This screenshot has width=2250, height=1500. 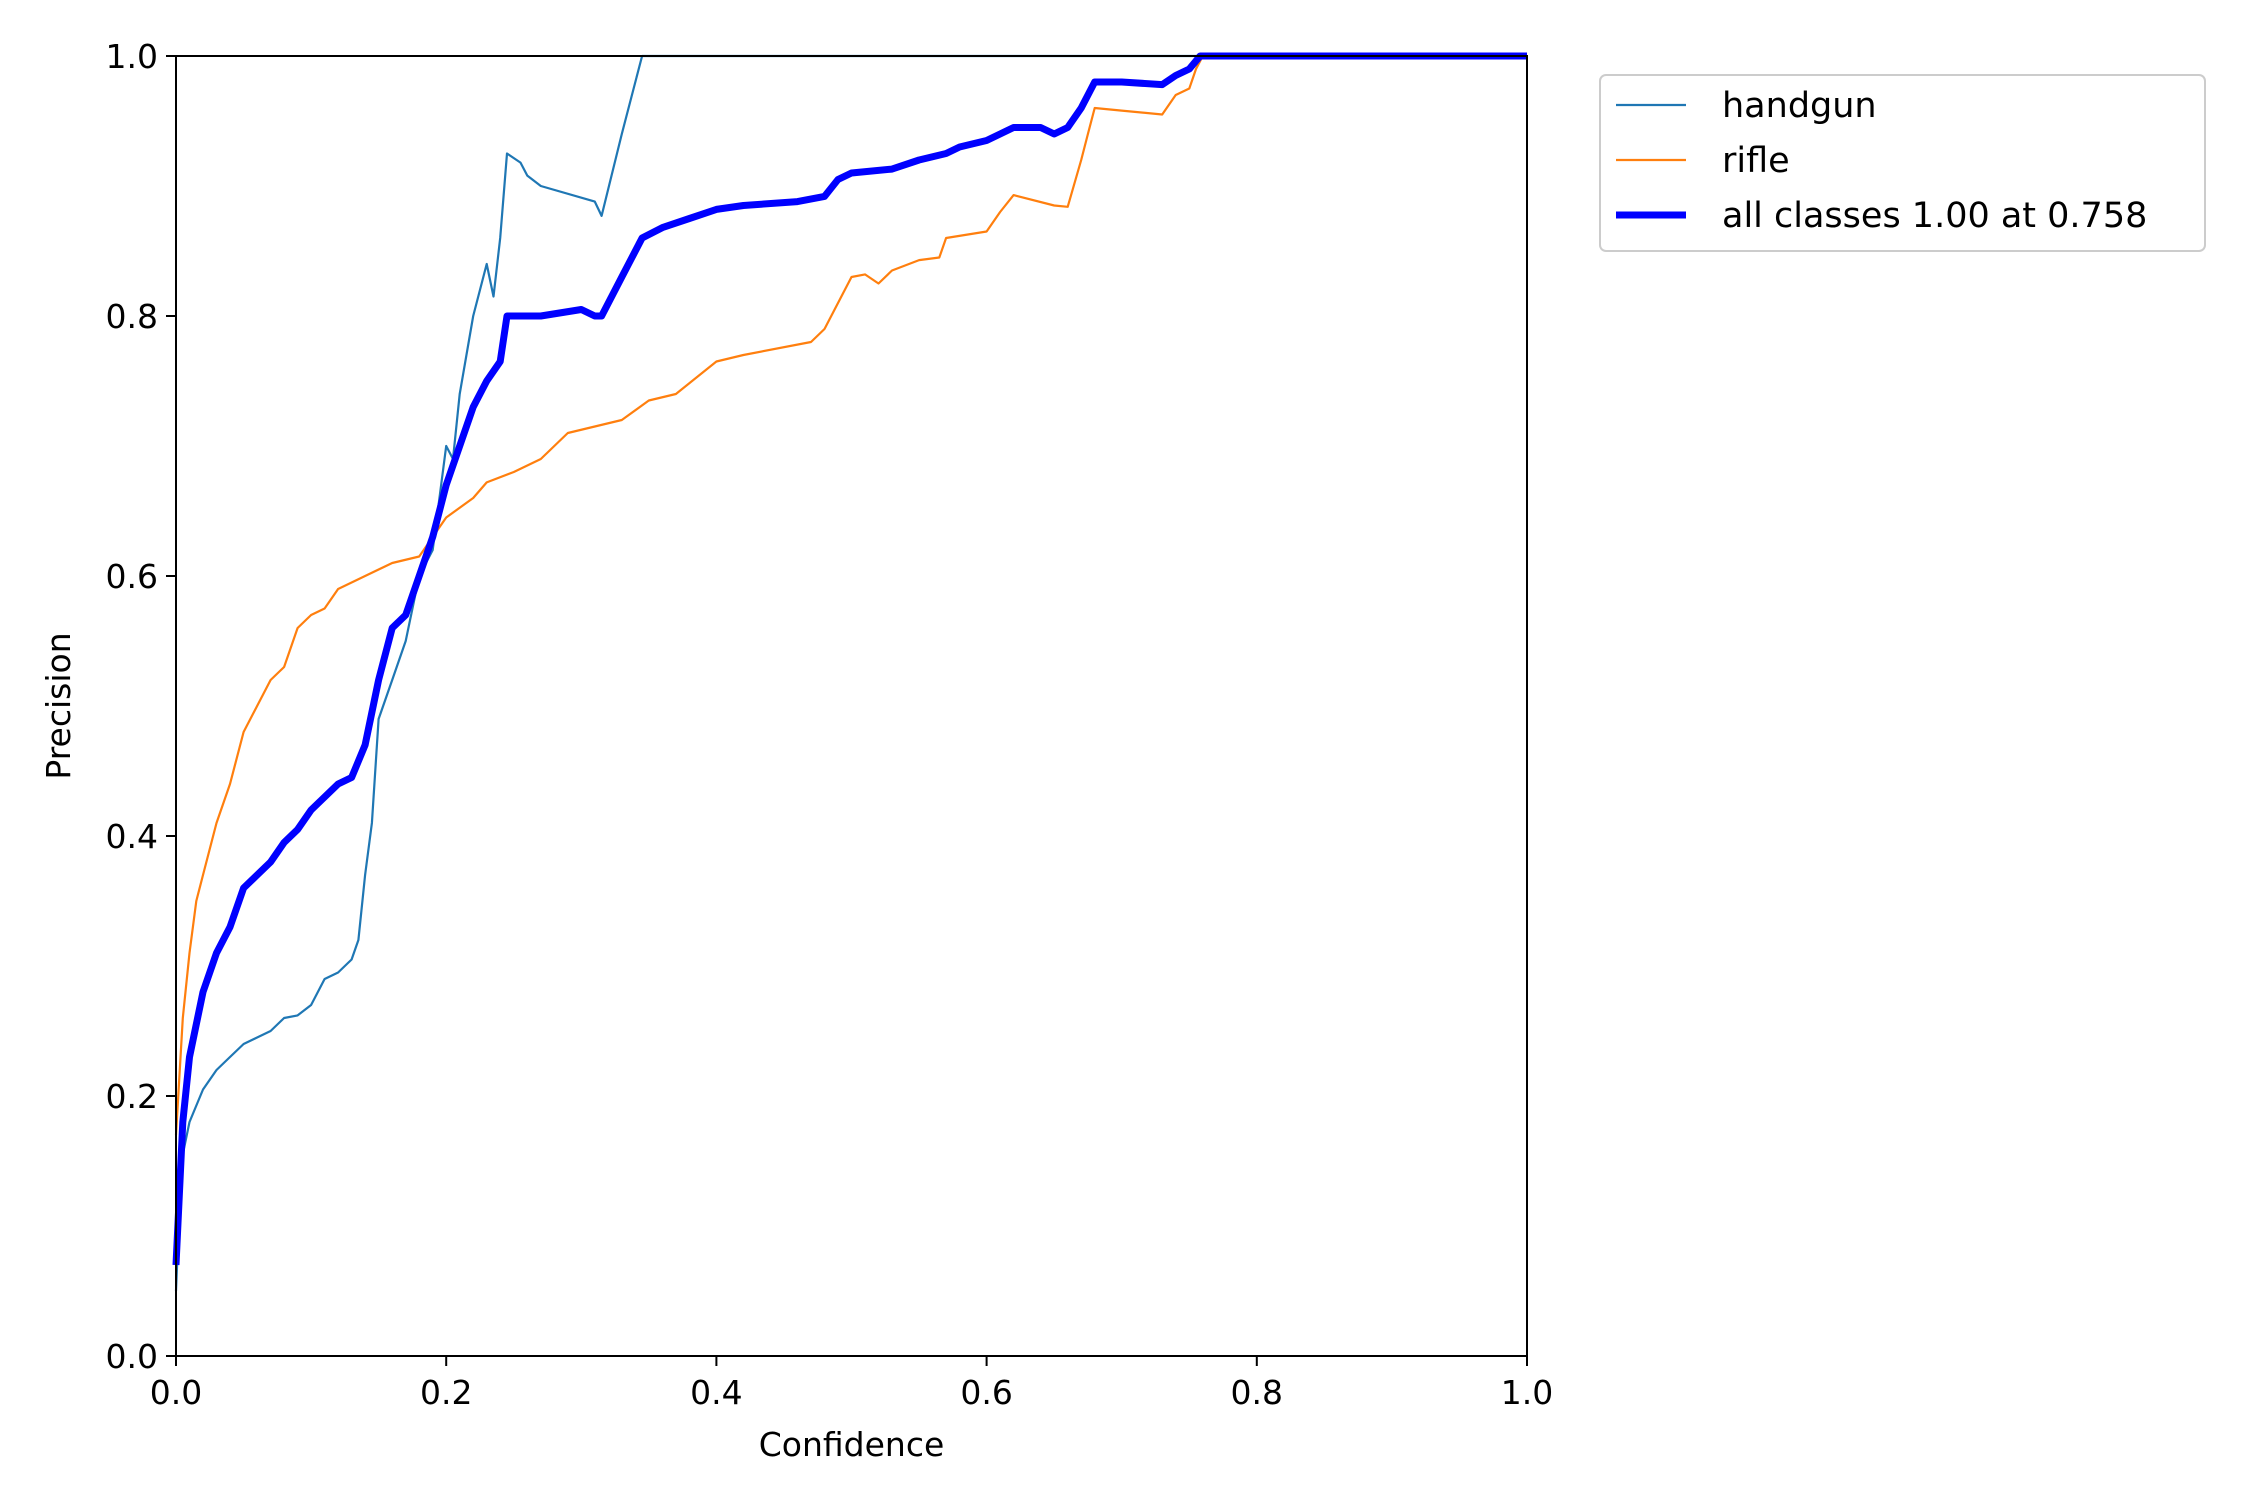 What do you see at coordinates (58, 705) in the screenshot?
I see `y-axis-label: Precision` at bounding box center [58, 705].